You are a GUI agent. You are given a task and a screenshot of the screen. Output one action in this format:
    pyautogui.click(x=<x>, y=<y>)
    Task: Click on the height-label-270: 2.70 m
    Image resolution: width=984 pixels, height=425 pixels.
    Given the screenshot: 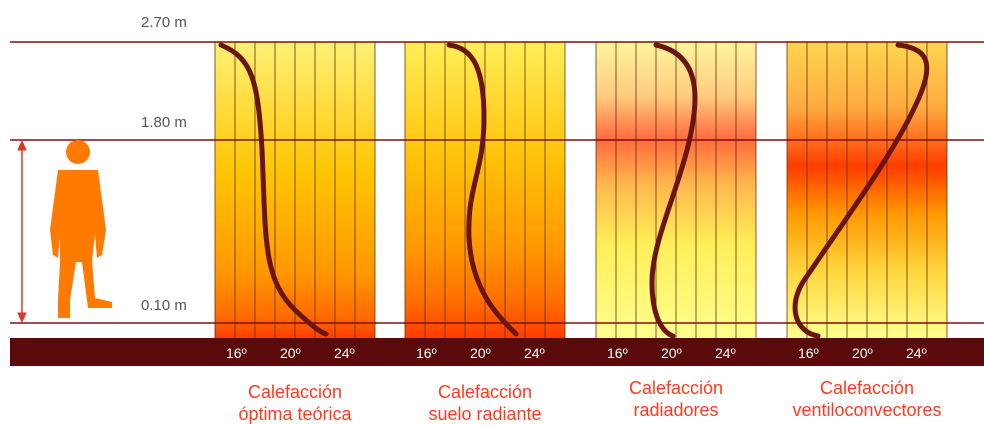 What is the action you would take?
    pyautogui.click(x=164, y=22)
    